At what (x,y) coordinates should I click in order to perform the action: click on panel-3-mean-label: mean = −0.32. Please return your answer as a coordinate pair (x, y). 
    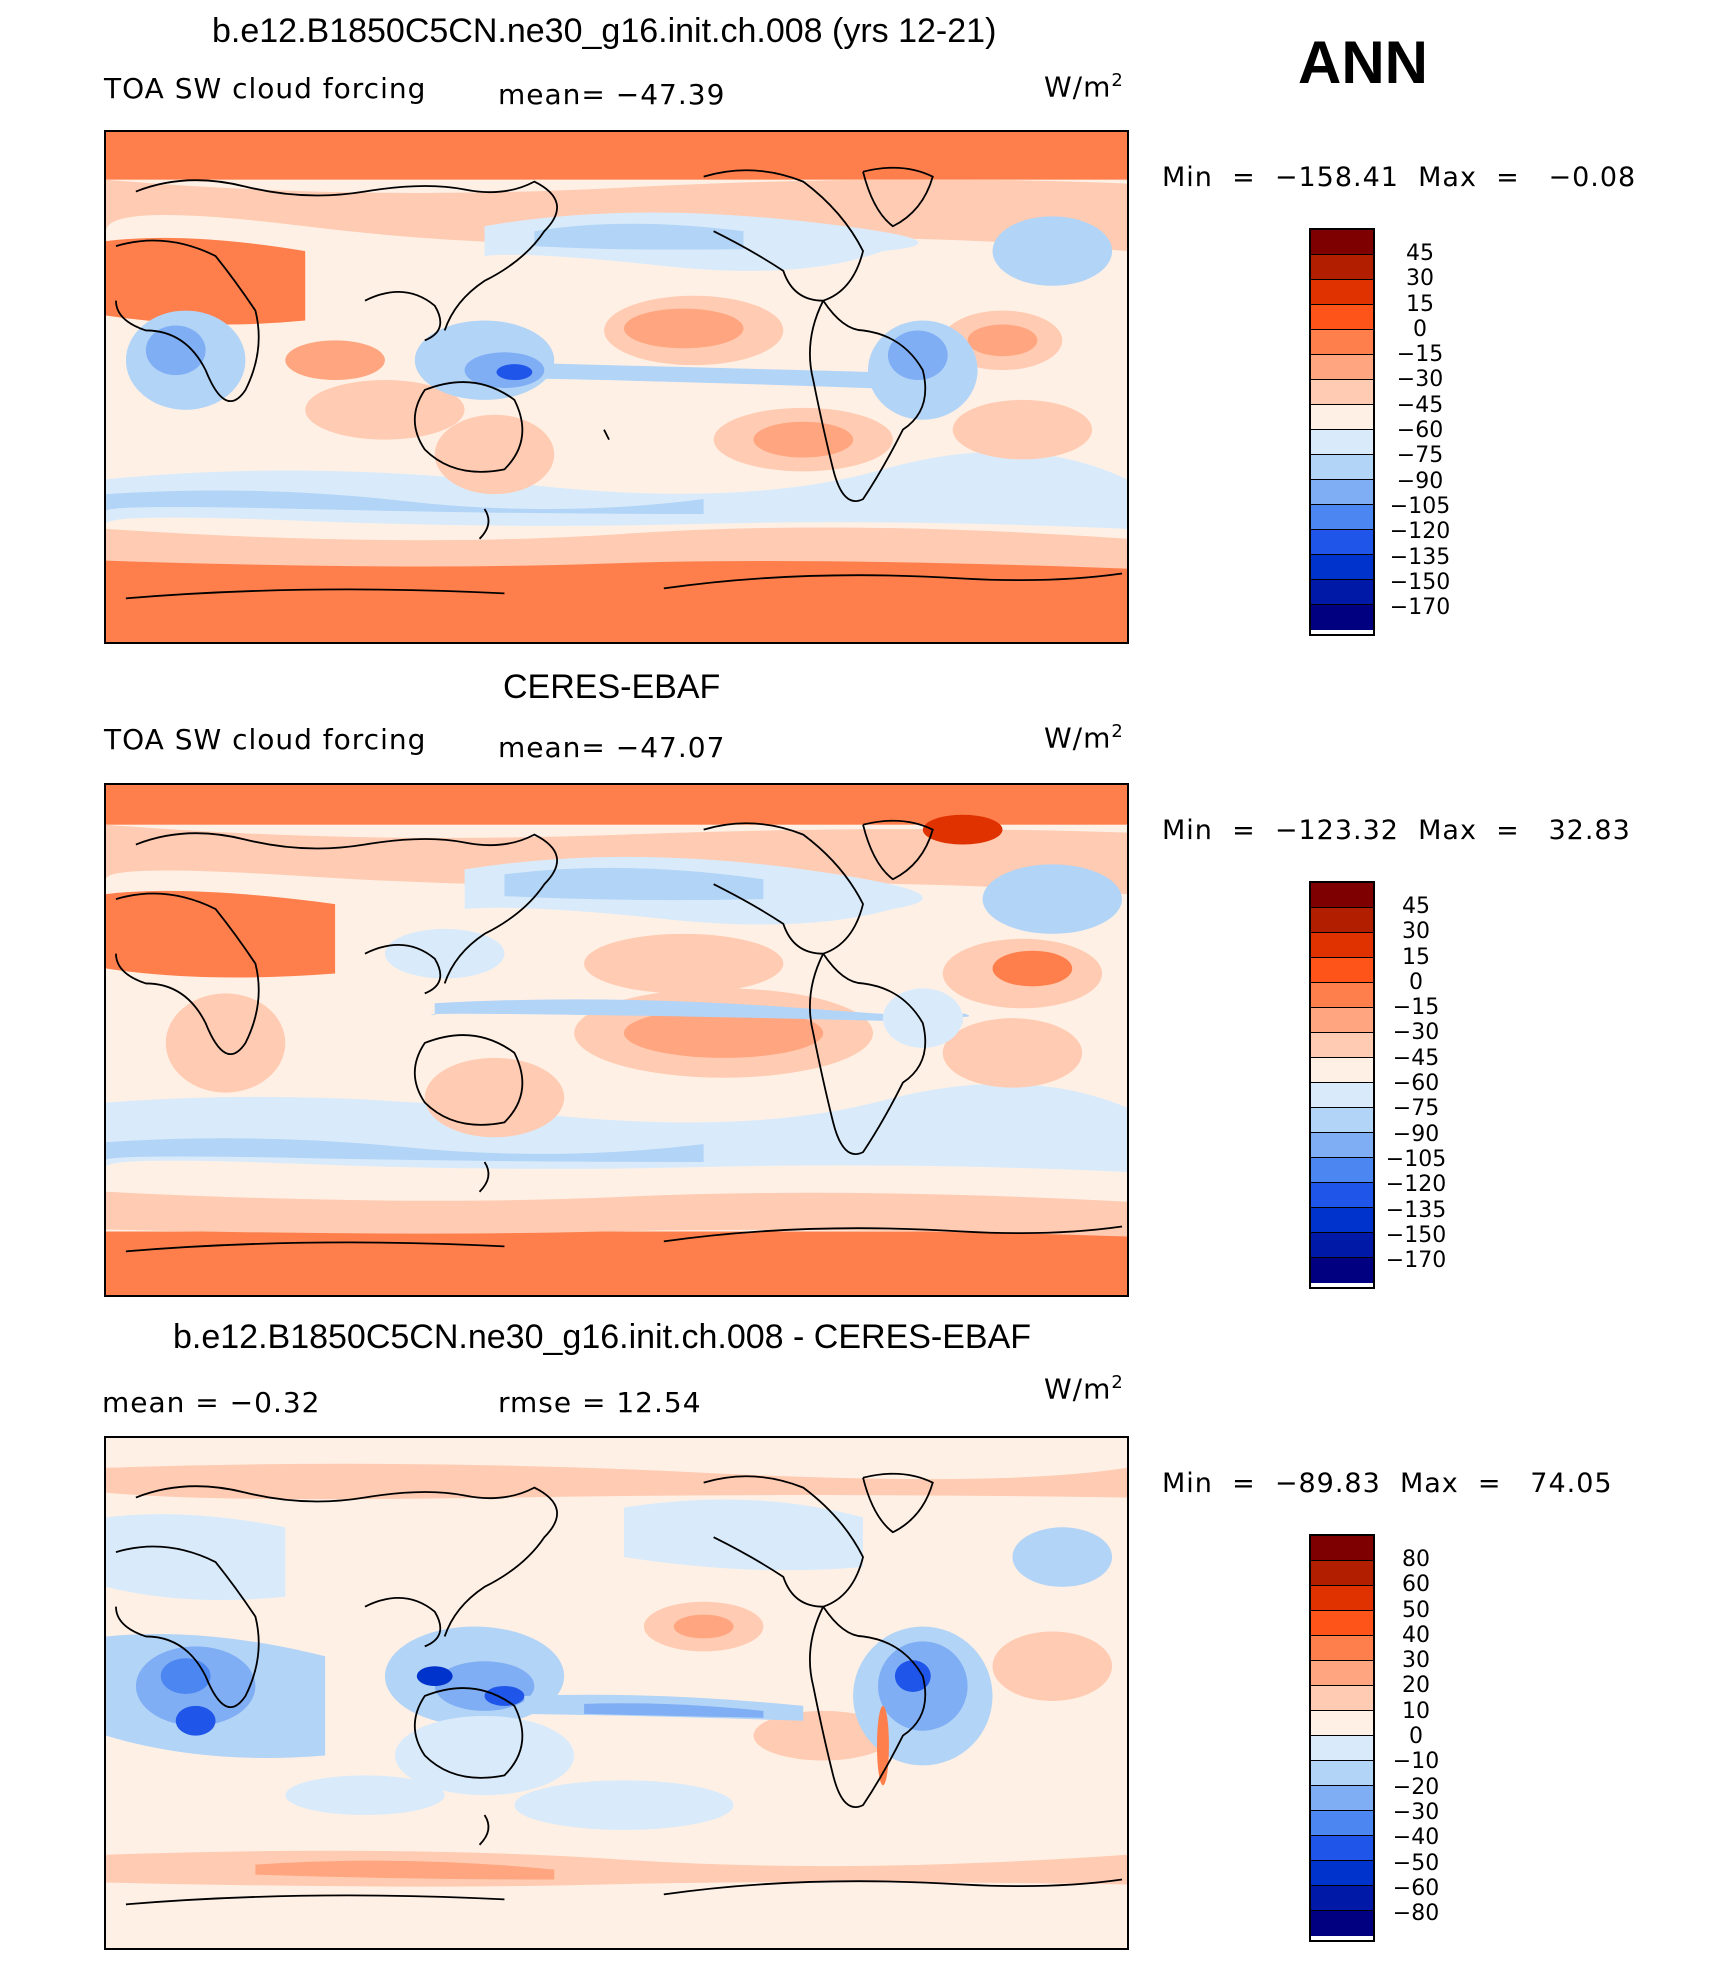
    Looking at the image, I should click on (211, 1402).